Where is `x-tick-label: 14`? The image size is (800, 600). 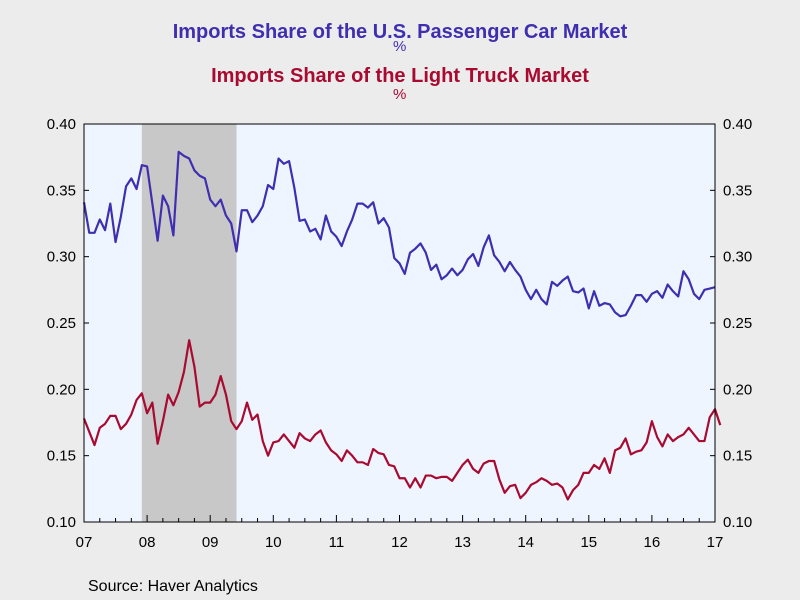 x-tick-label: 14 is located at coordinates (525, 542).